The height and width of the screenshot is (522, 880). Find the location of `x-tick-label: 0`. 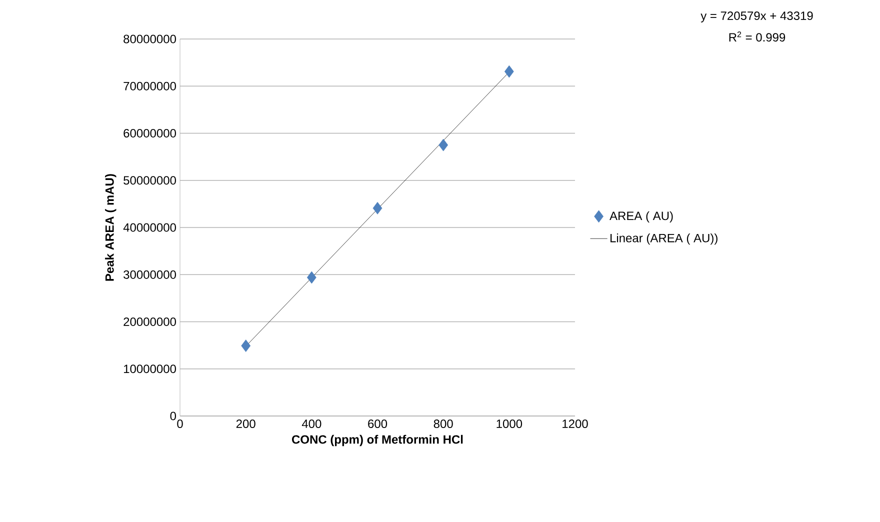

x-tick-label: 0 is located at coordinates (180, 424).